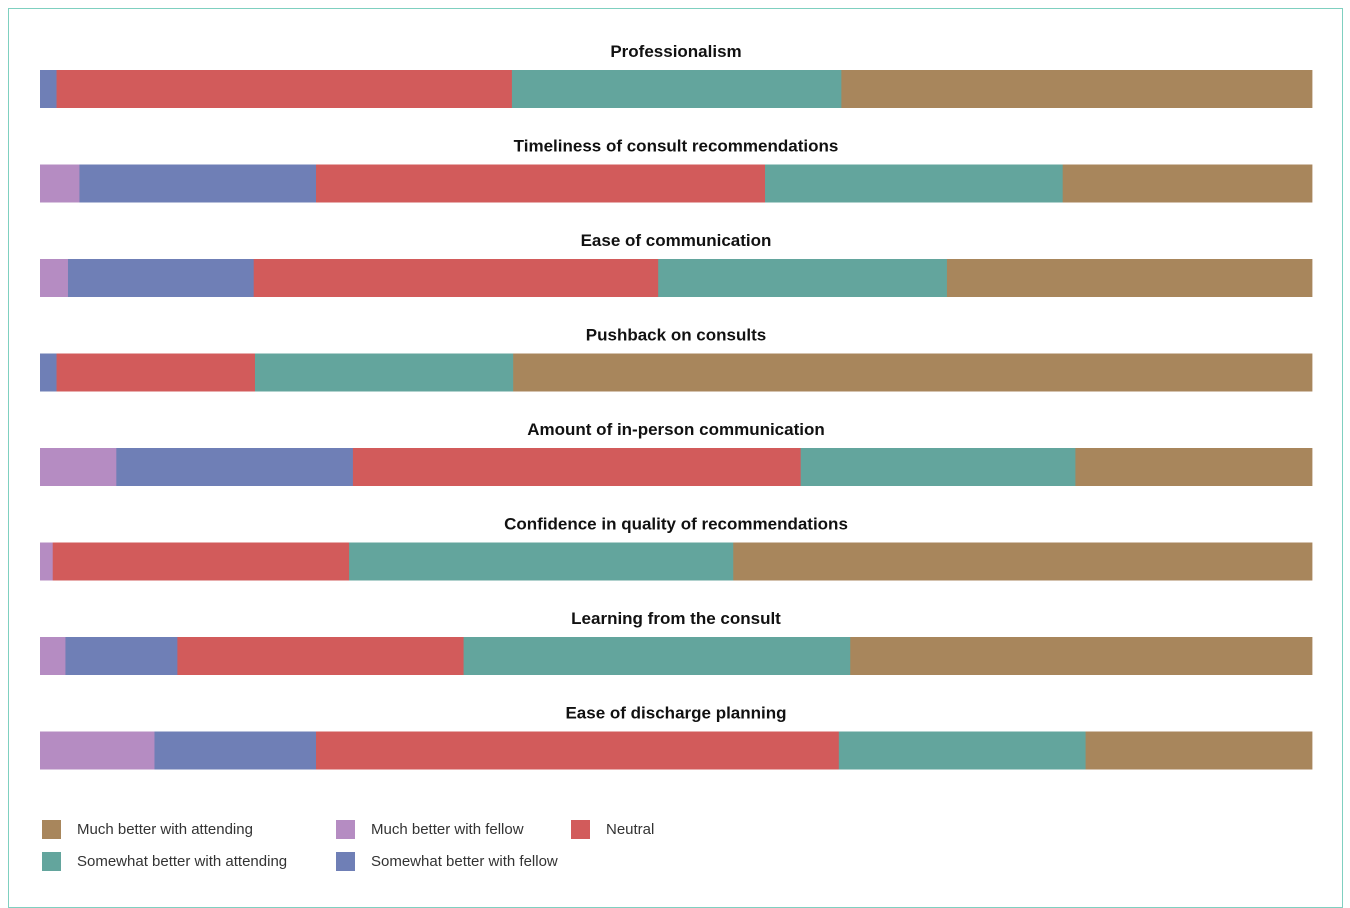 The width and height of the screenshot is (1350, 908). Describe the element at coordinates (447, 829) in the screenshot. I see `legend-label: Much better with fellow` at that location.